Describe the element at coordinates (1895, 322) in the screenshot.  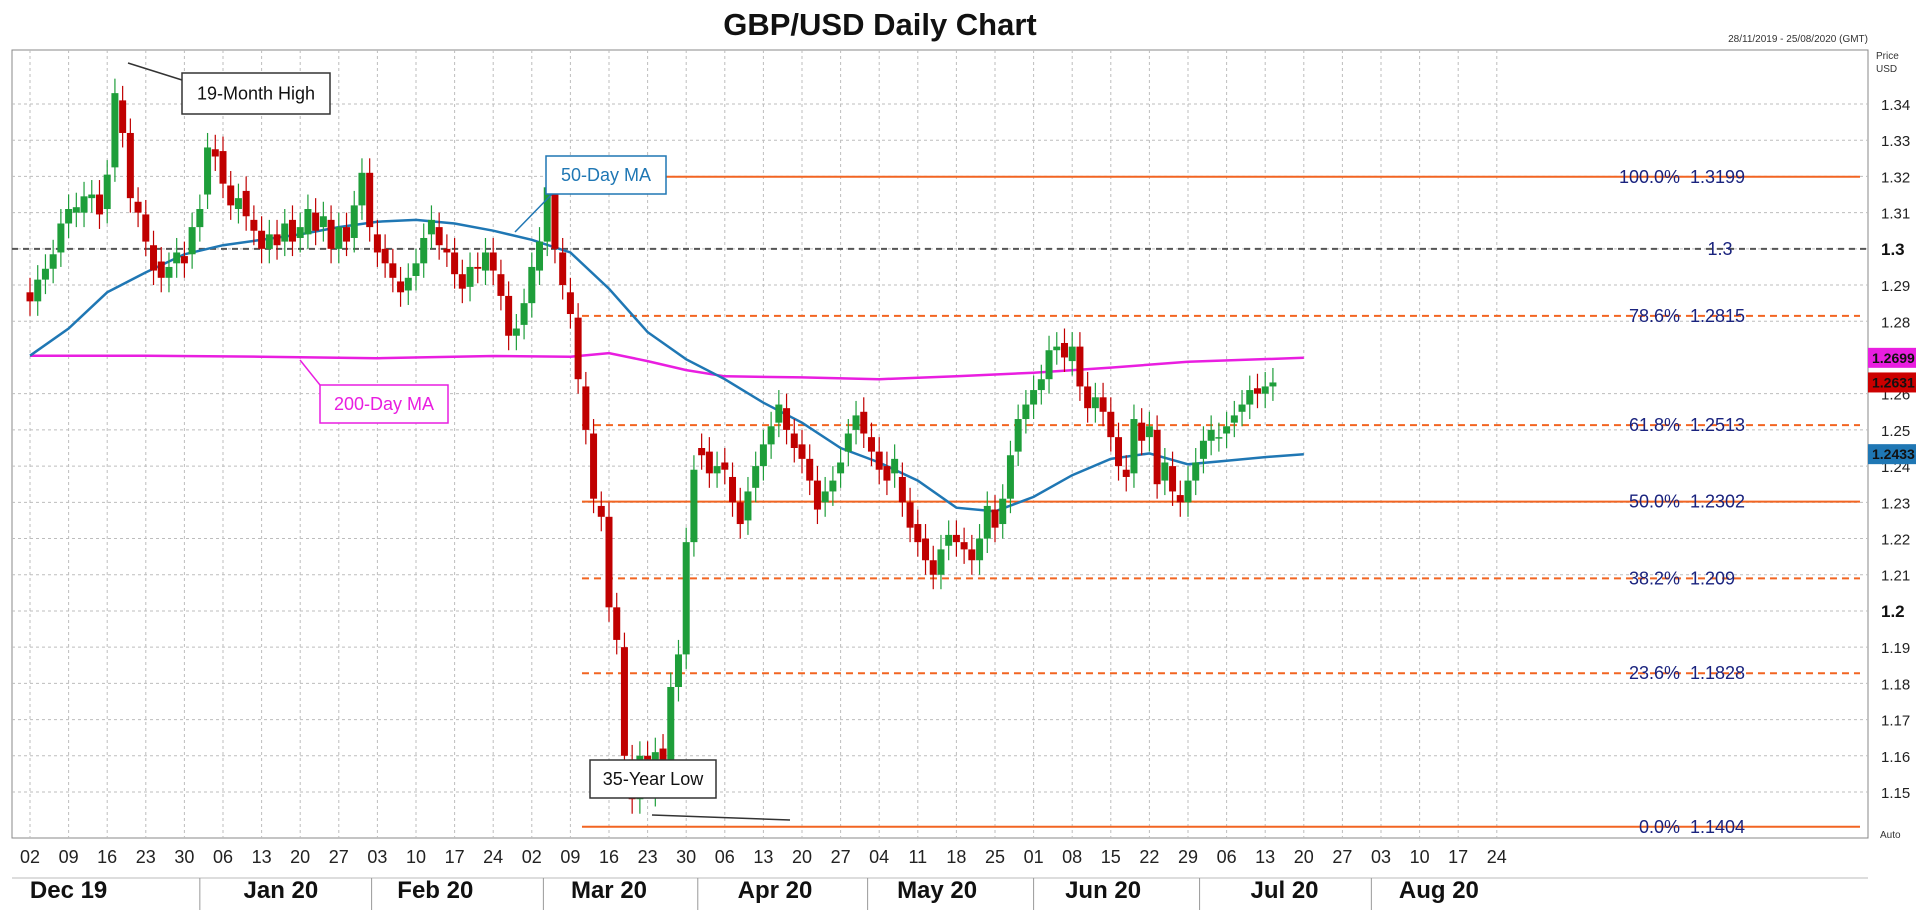
I see `y-tick-label: 1.28` at that location.